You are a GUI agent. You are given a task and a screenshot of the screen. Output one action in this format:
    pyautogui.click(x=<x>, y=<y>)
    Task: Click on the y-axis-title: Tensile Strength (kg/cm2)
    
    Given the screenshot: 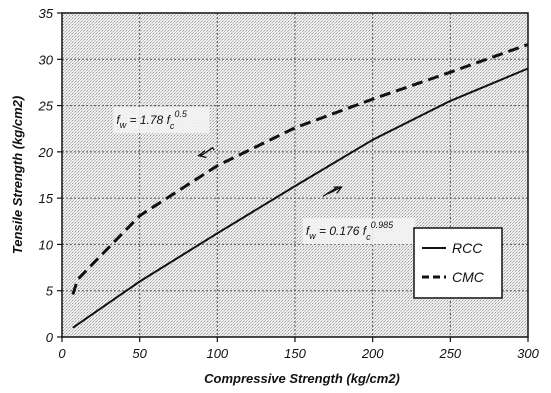 What is the action you would take?
    pyautogui.click(x=17, y=175)
    